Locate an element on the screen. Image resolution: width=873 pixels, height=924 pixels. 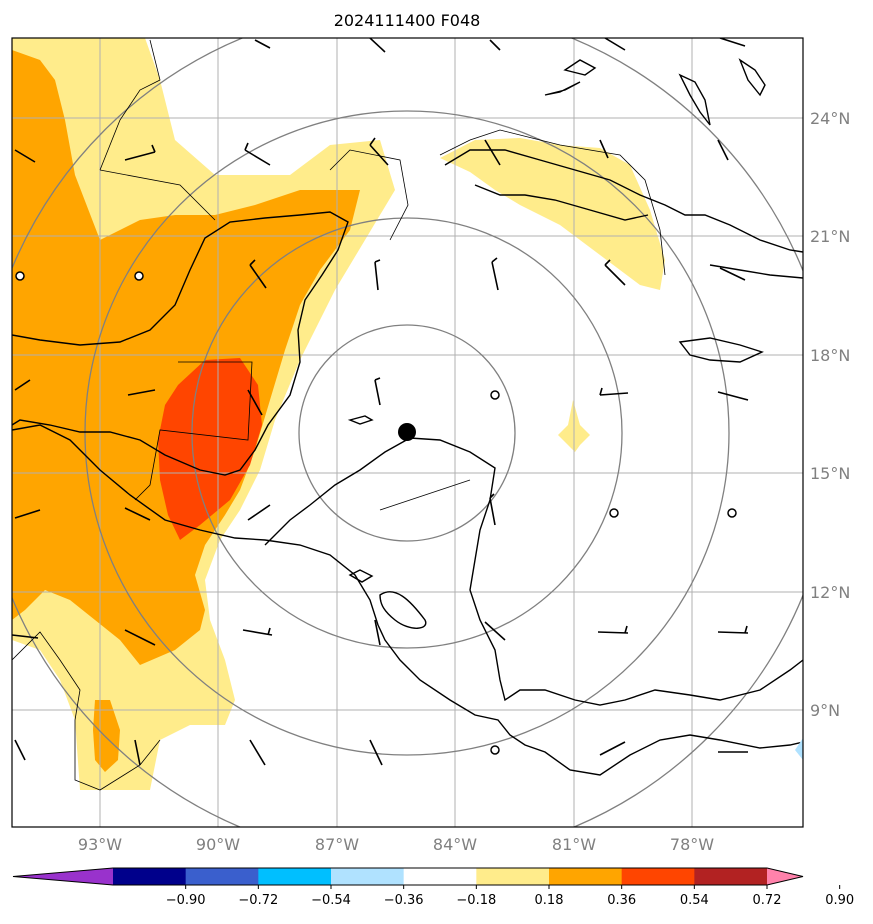
map-title: 2024111400 F048 is located at coordinates (407, 20).